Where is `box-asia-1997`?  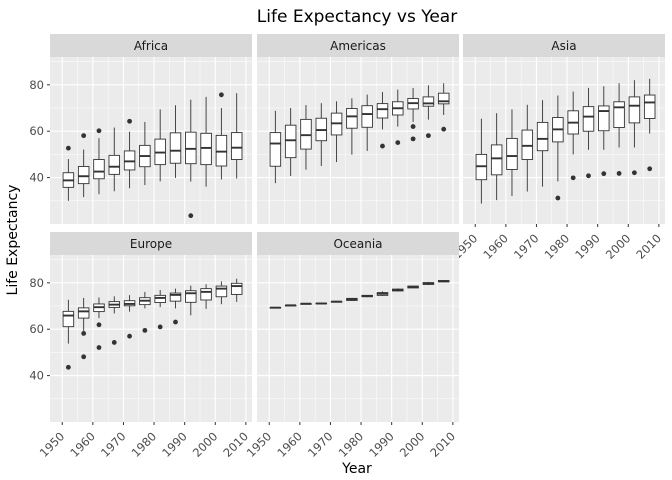 box-asia-1997 is located at coordinates (619, 129).